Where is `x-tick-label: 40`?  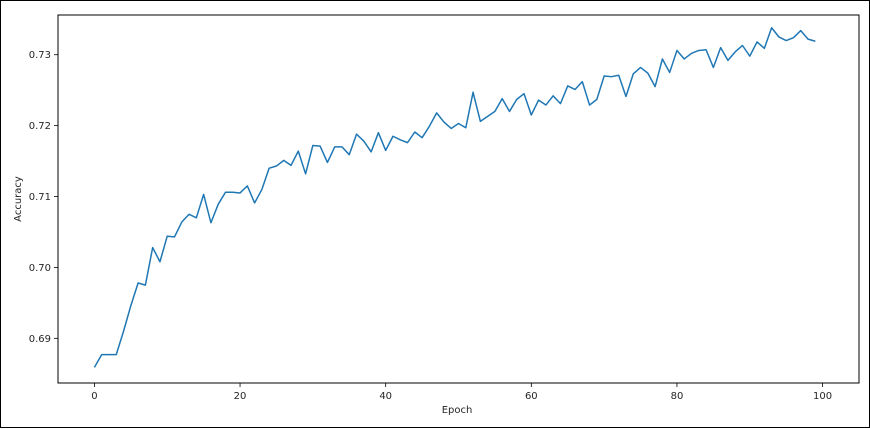
x-tick-label: 40 is located at coordinates (385, 396).